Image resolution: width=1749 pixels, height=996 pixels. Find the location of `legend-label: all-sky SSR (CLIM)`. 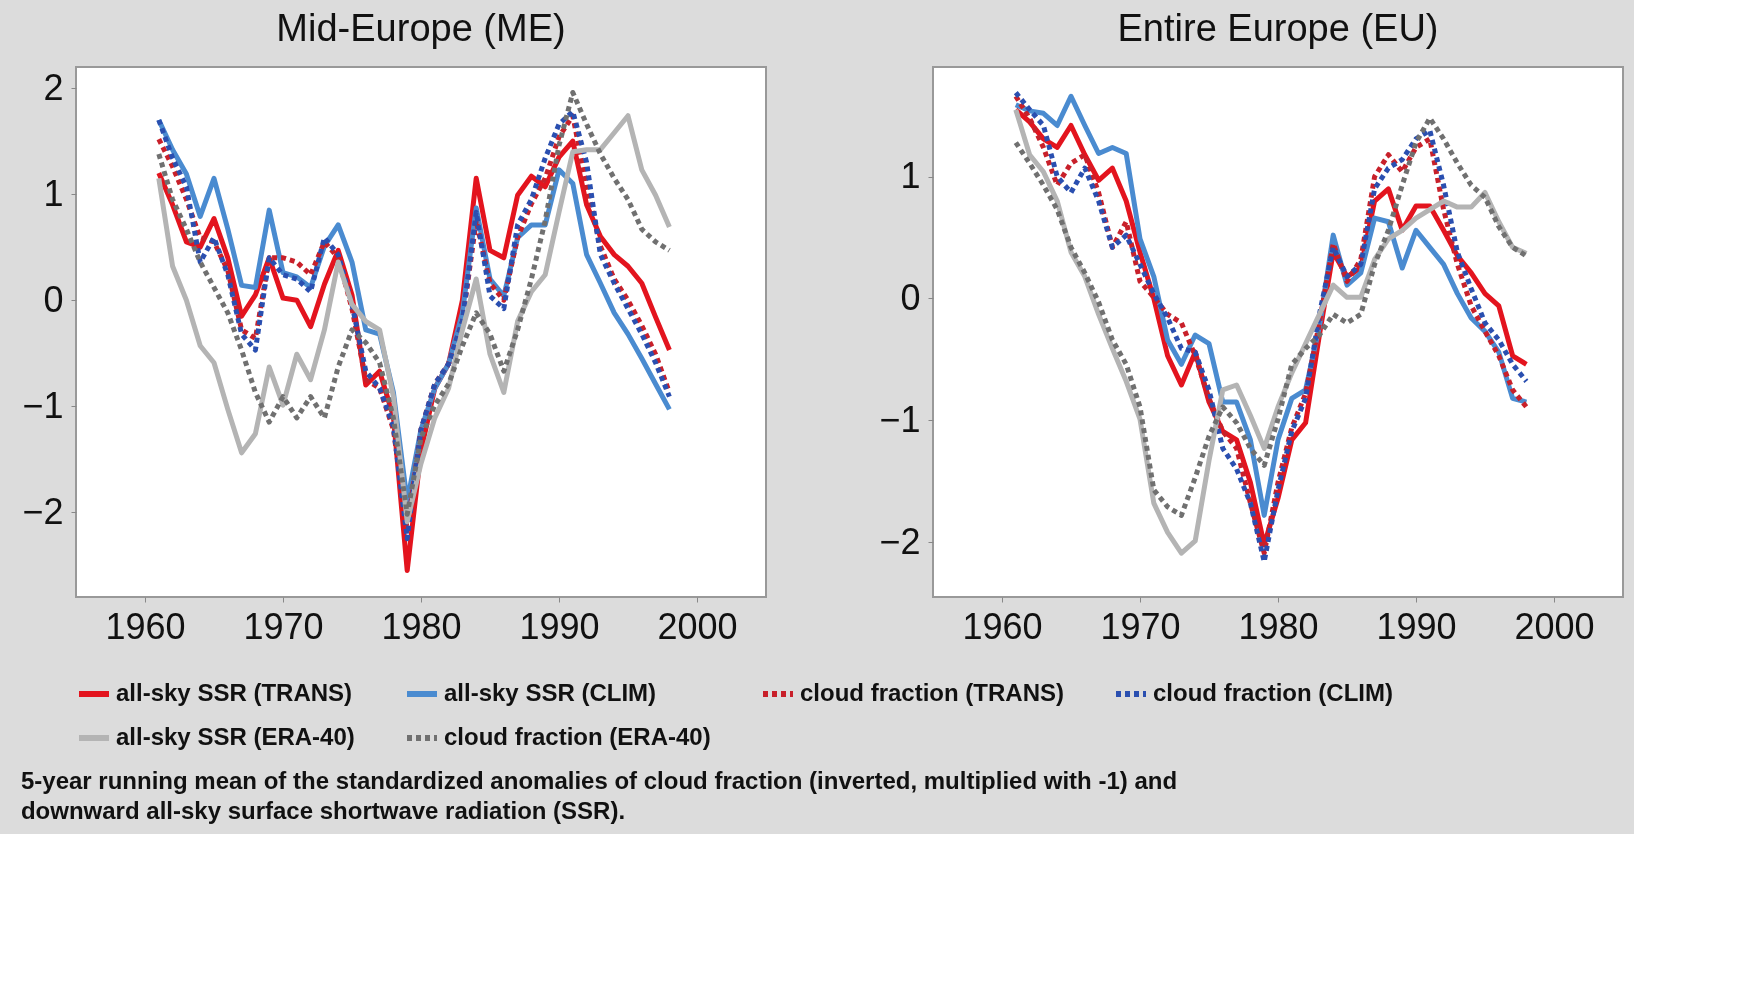

legend-label: all-sky SSR (CLIM) is located at coordinates (550, 692).